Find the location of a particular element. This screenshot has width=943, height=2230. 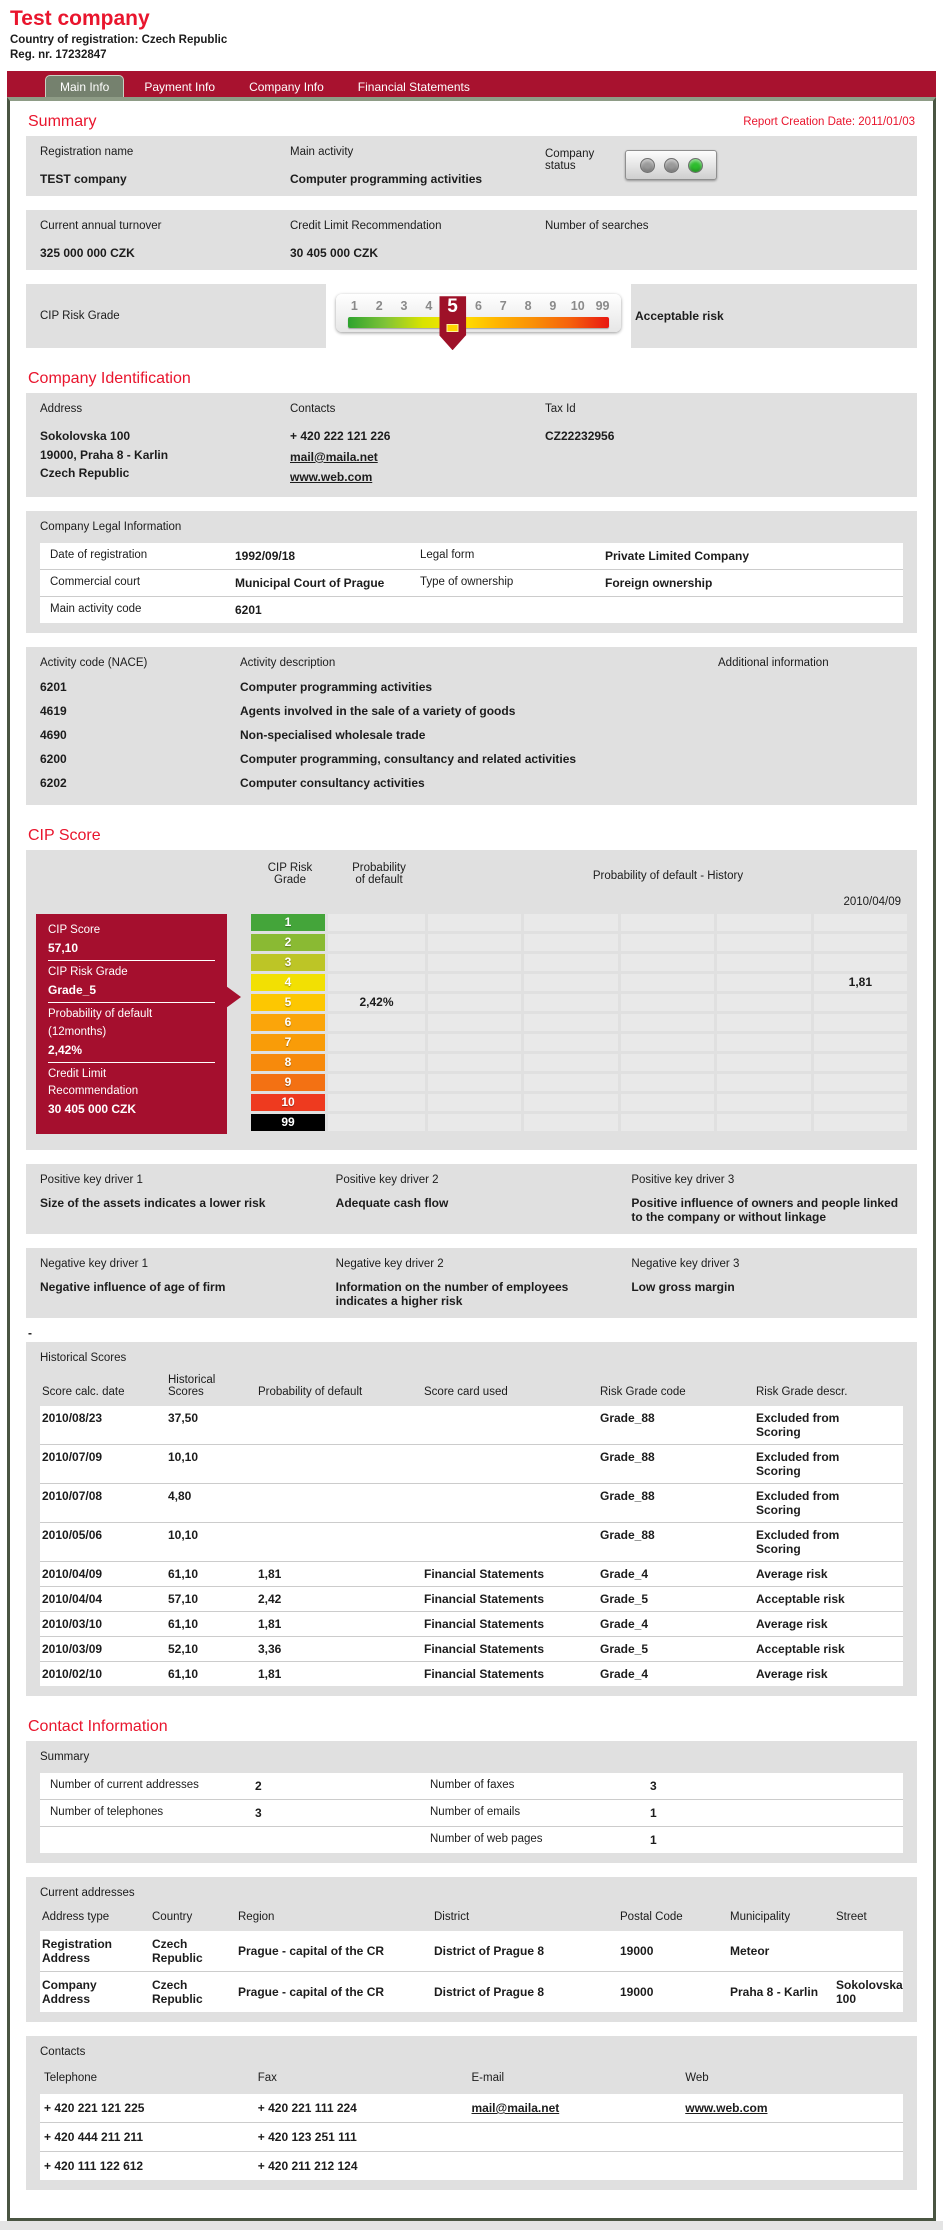

contact-fax: + 420 221 111 224 is located at coordinates (307, 2107).